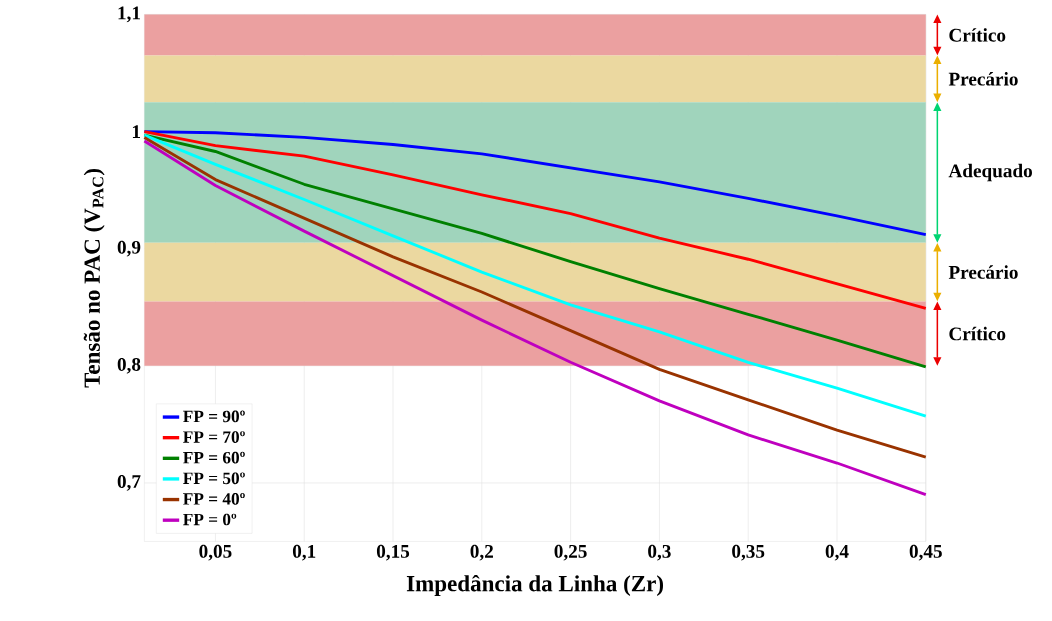  What do you see at coordinates (837, 552) in the screenshot?
I see `x-tick-label: 0,4` at bounding box center [837, 552].